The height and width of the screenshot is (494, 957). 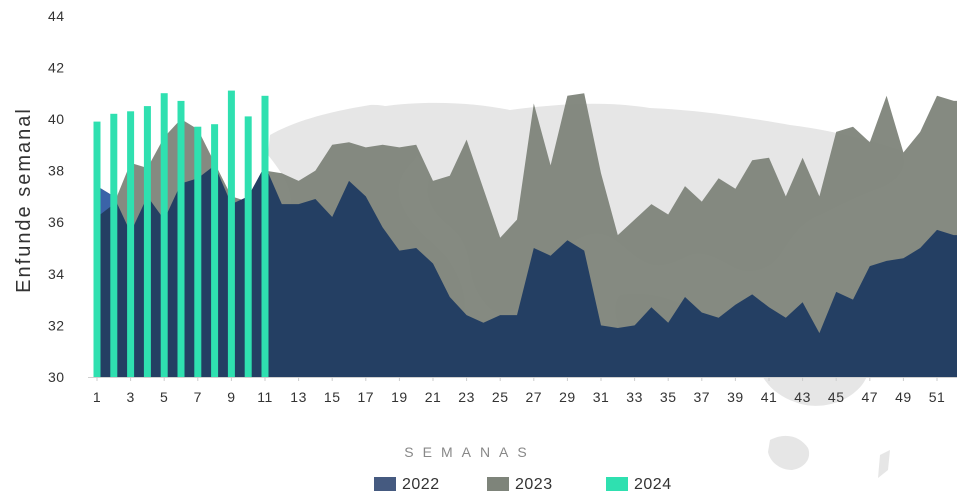 I want to click on x-tick-label: 51, so click(x=937, y=397).